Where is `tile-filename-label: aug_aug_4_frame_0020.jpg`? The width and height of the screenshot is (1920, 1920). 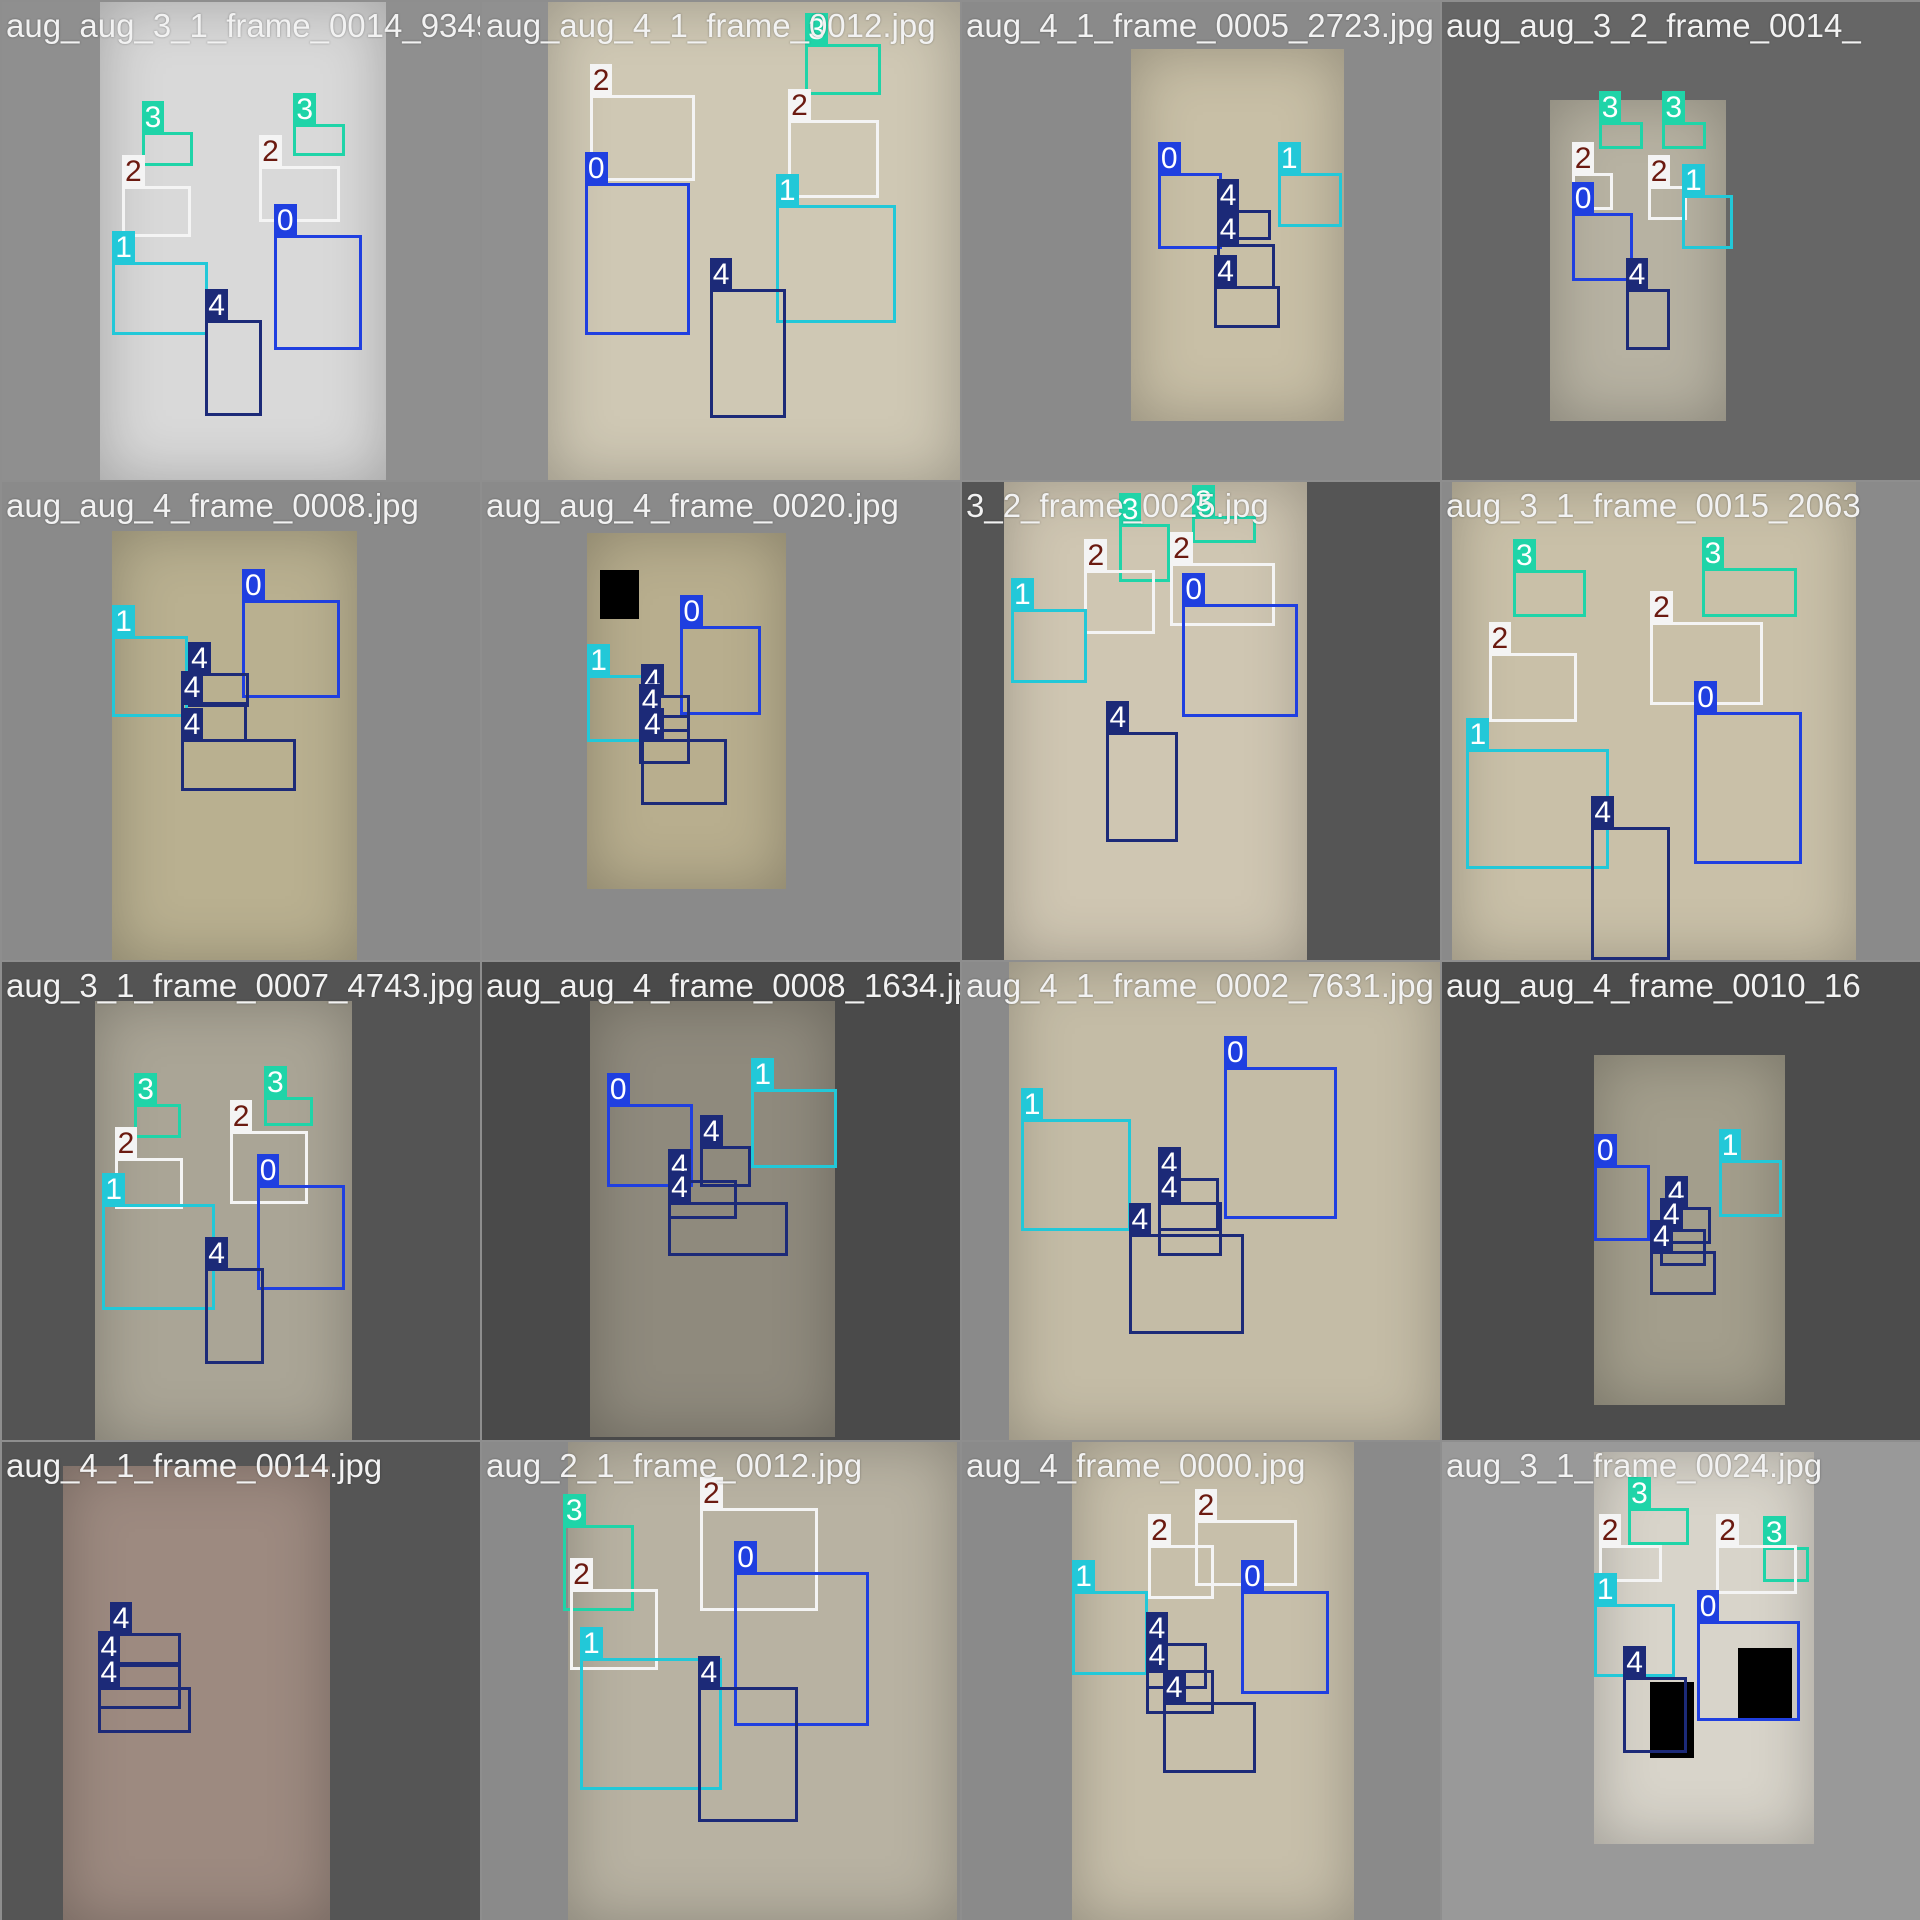
tile-filename-label: aug_aug_4_frame_0020.jpg is located at coordinates (692, 505).